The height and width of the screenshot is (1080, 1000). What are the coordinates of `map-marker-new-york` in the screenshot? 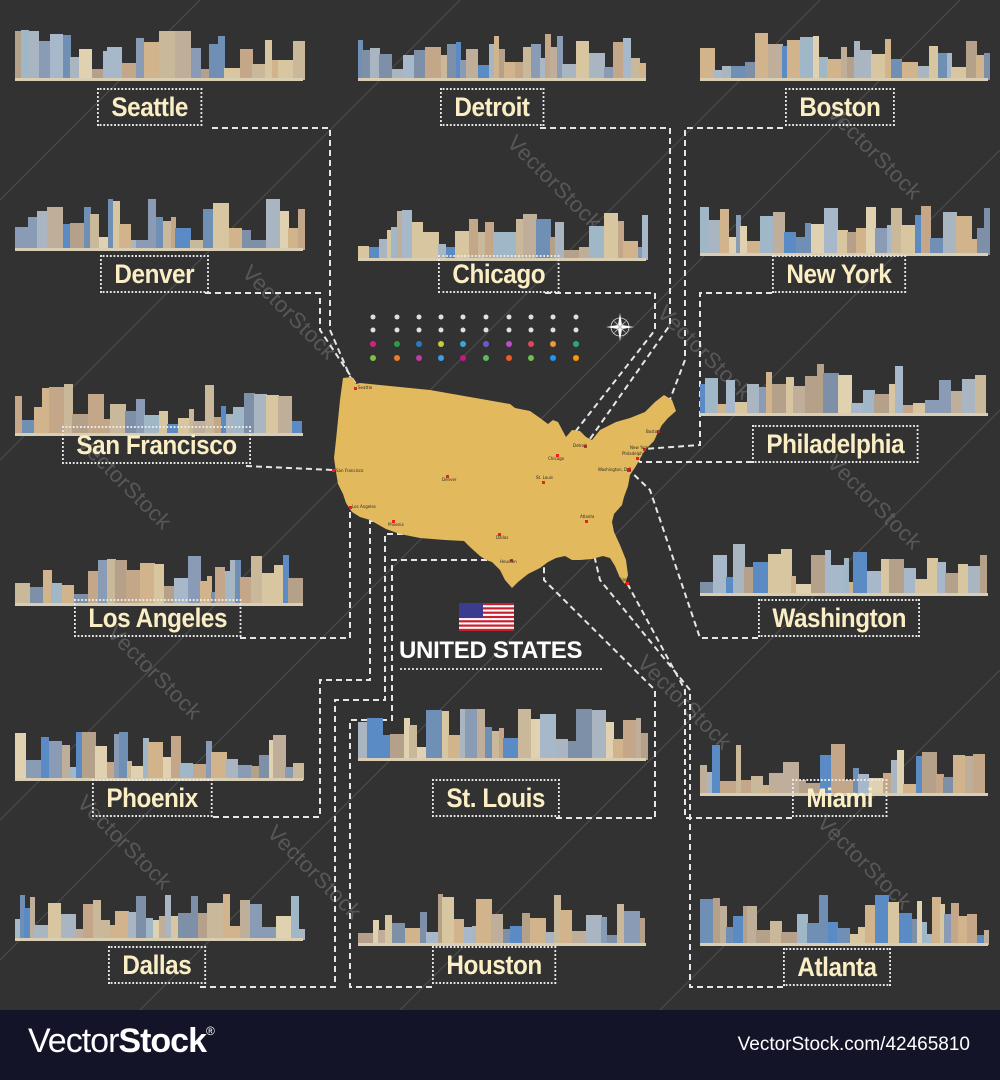 It's located at (644, 449).